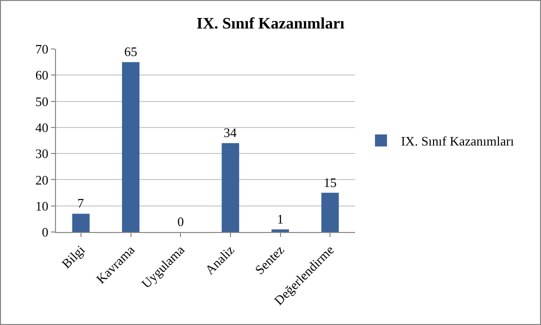  Describe the element at coordinates (280, 218) in the screenshot. I see `data-label: 1` at that location.